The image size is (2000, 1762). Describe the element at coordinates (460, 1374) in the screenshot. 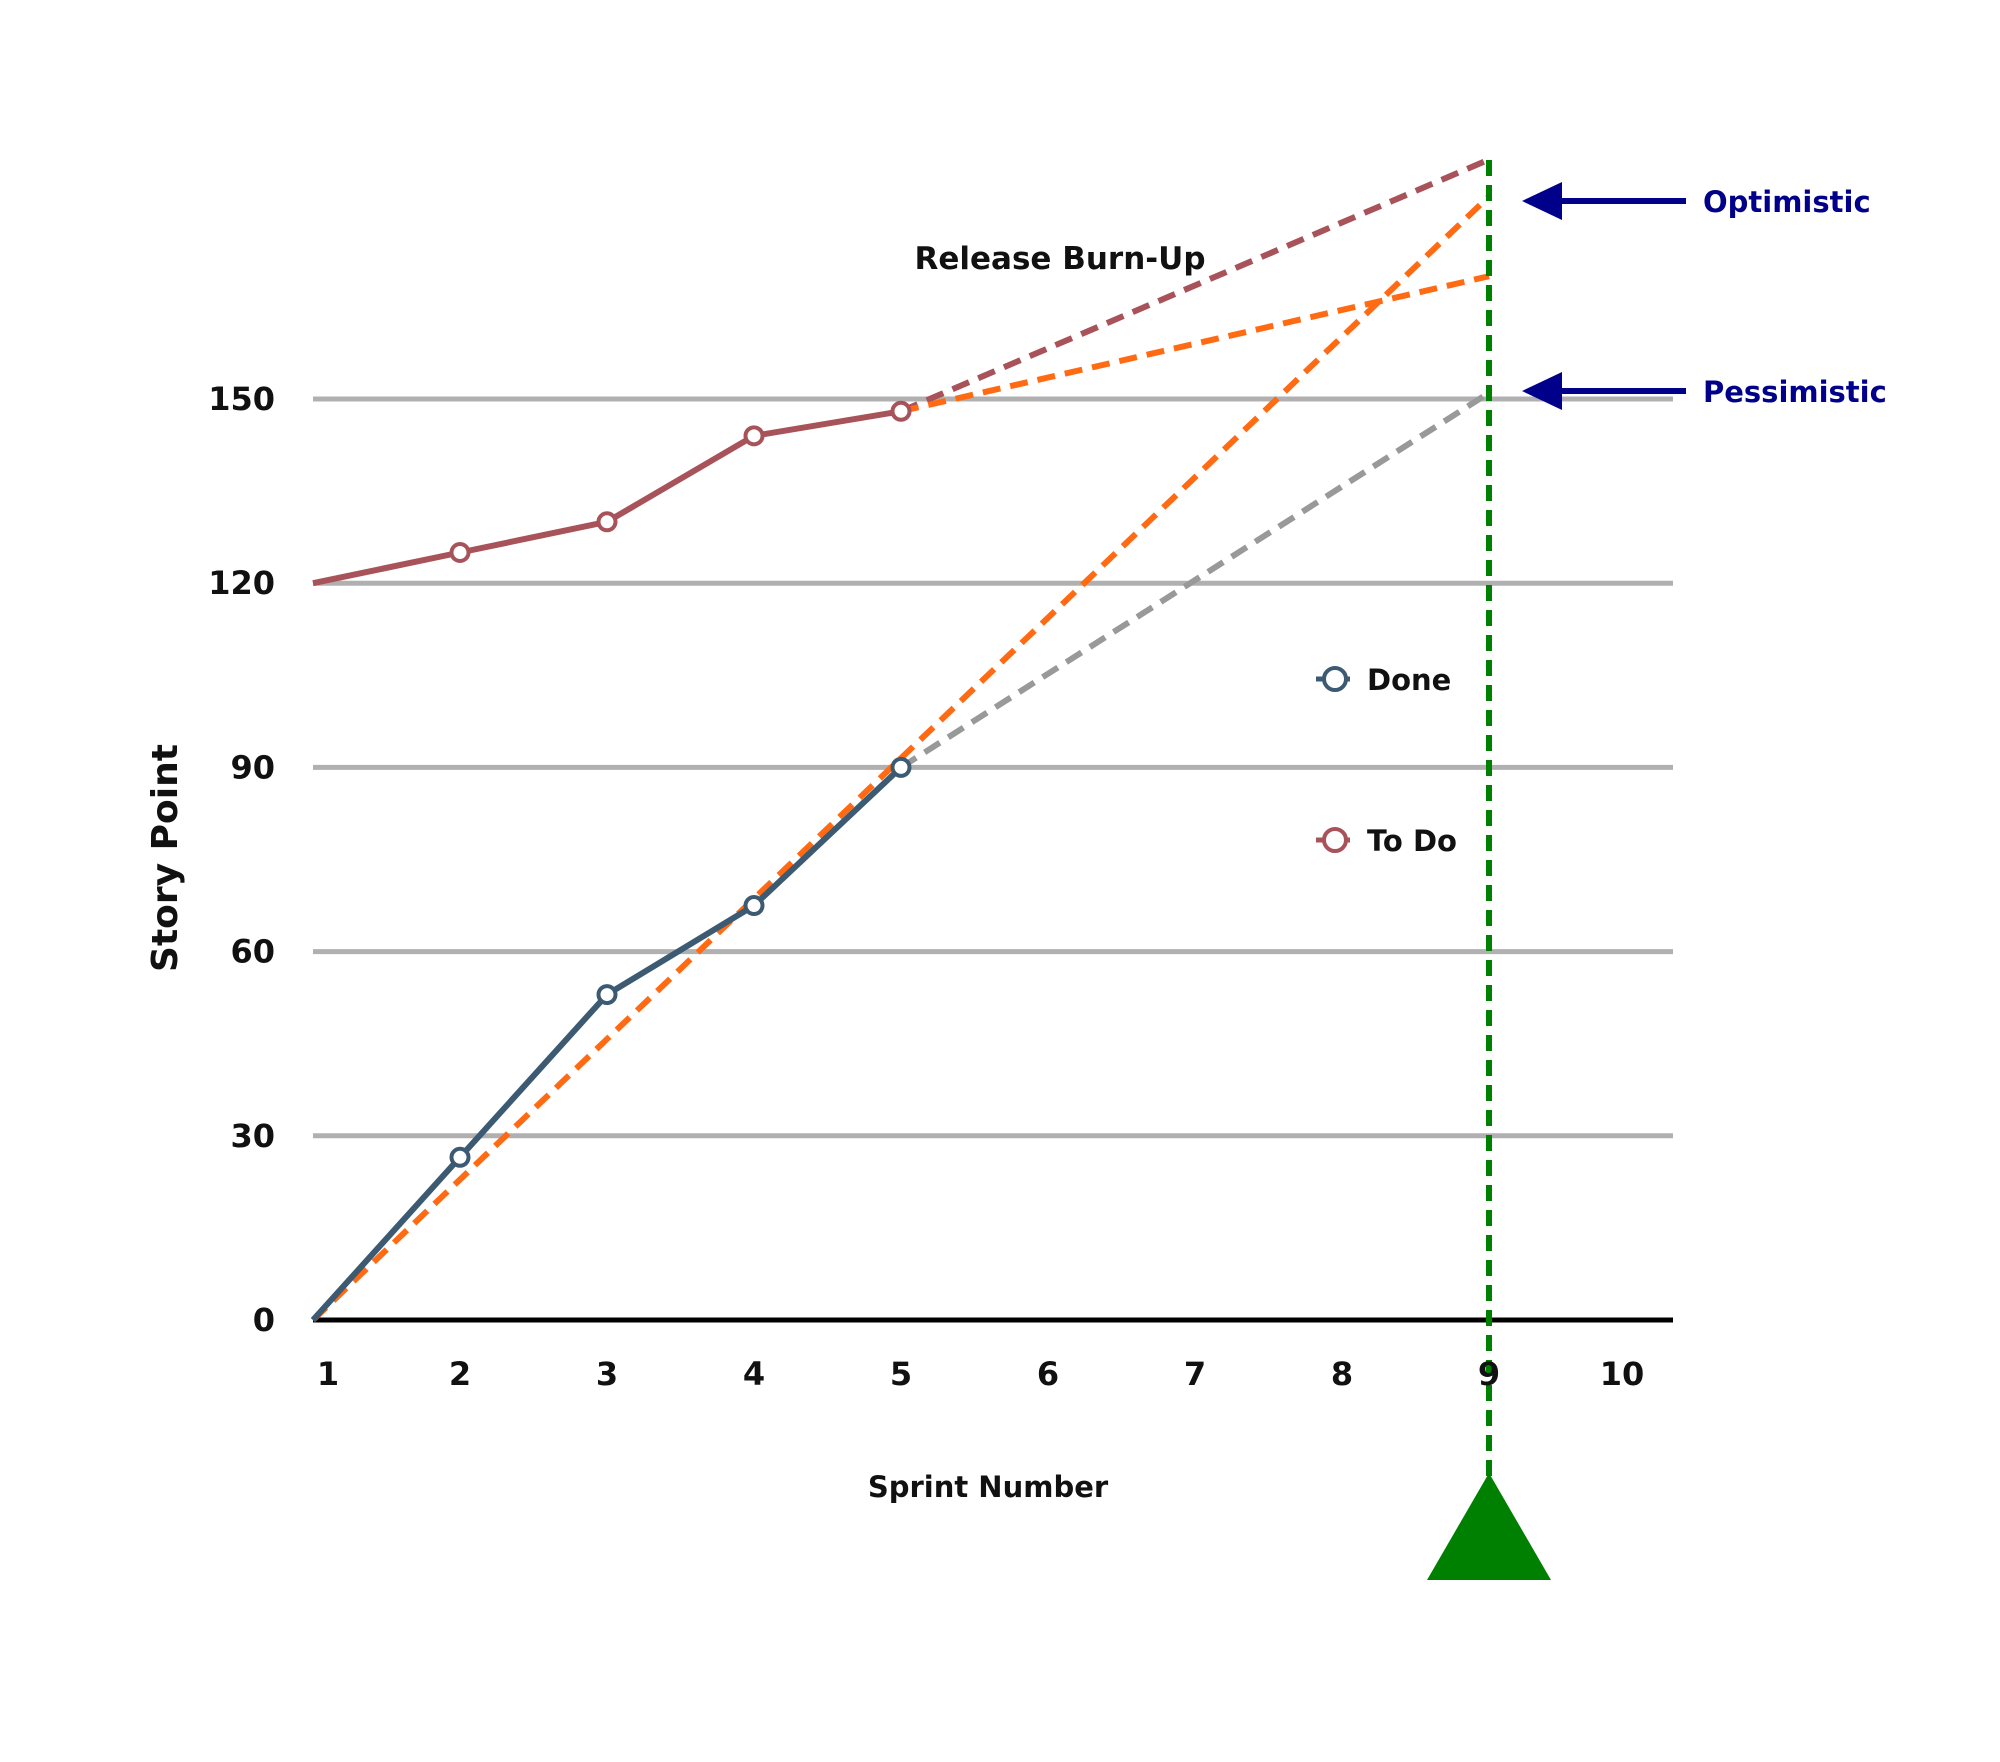

I see `x-tick-label-2: 2` at that location.